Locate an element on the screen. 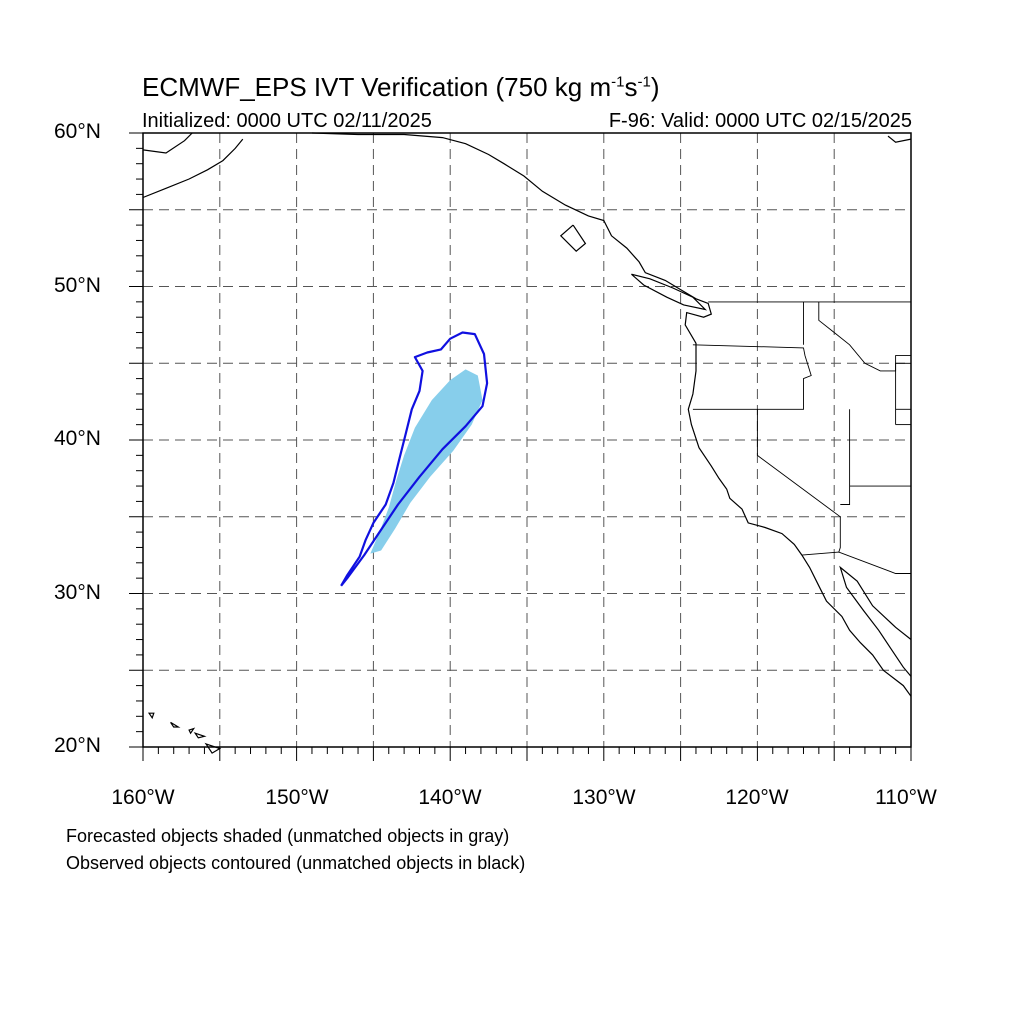  lat-label-60: 60°N is located at coordinates (77, 131).